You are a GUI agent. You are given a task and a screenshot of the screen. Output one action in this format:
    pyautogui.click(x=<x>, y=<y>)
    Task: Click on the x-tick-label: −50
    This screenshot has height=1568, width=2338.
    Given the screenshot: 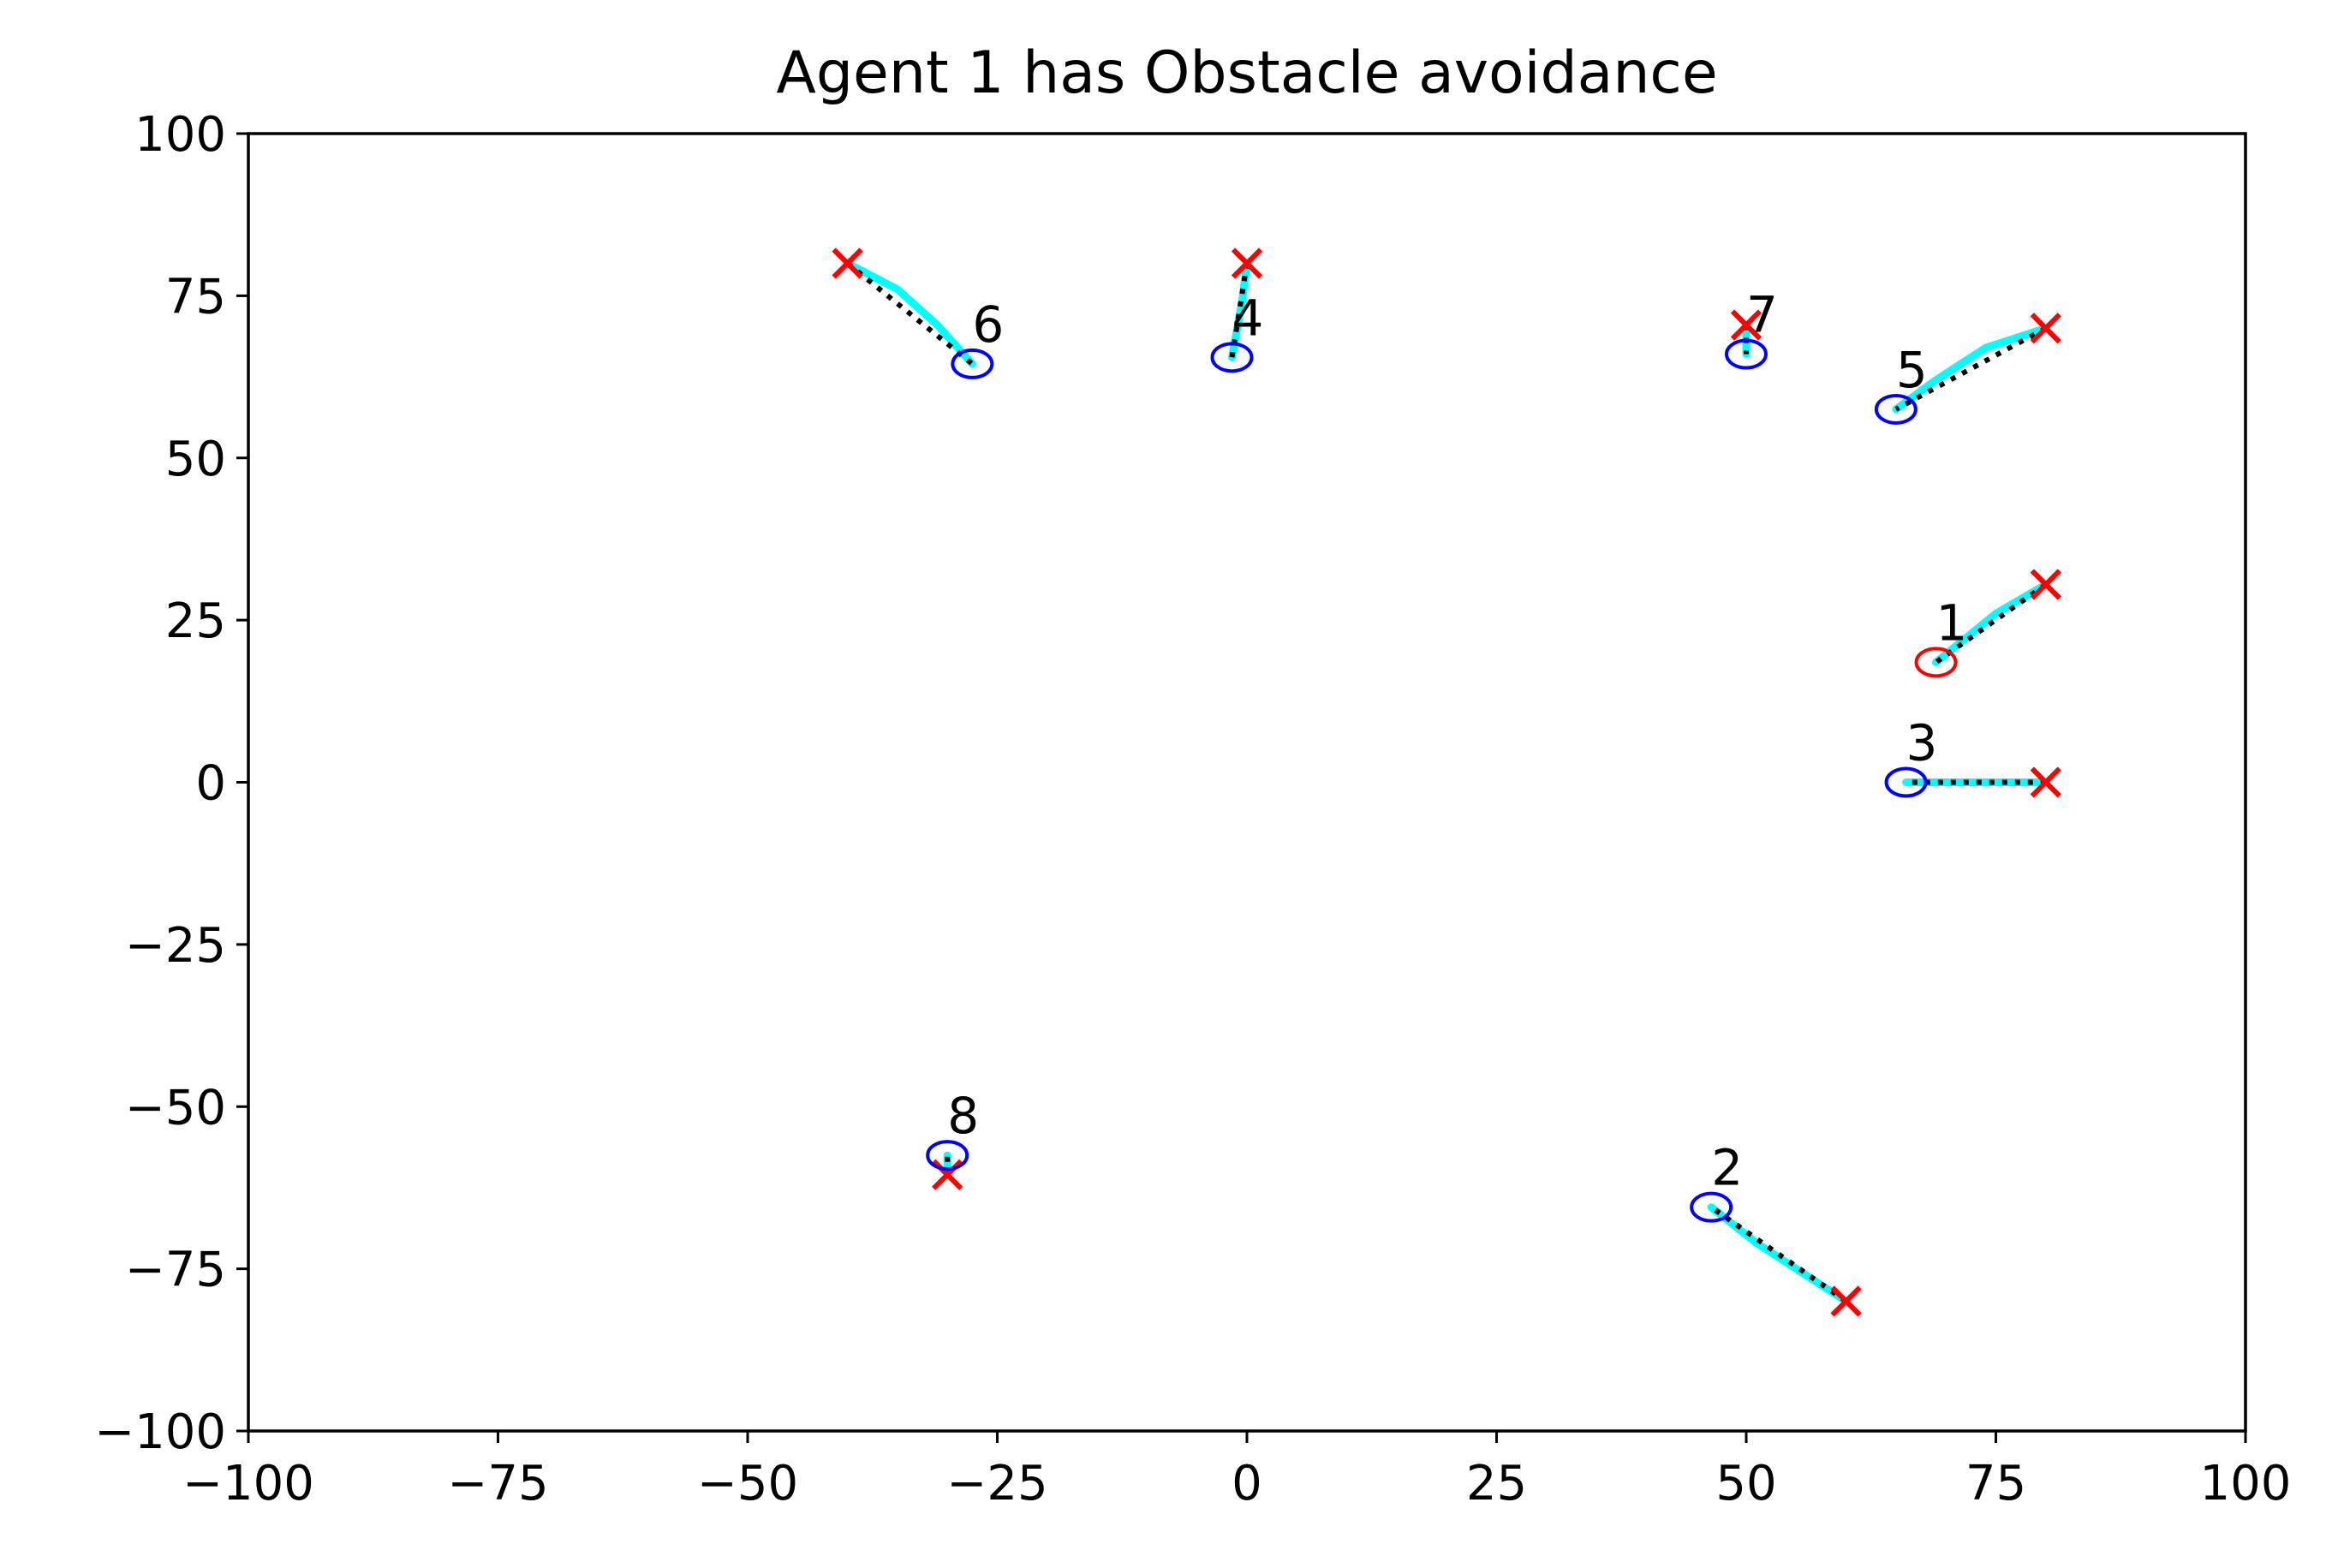 What is the action you would take?
    pyautogui.click(x=747, y=1483)
    